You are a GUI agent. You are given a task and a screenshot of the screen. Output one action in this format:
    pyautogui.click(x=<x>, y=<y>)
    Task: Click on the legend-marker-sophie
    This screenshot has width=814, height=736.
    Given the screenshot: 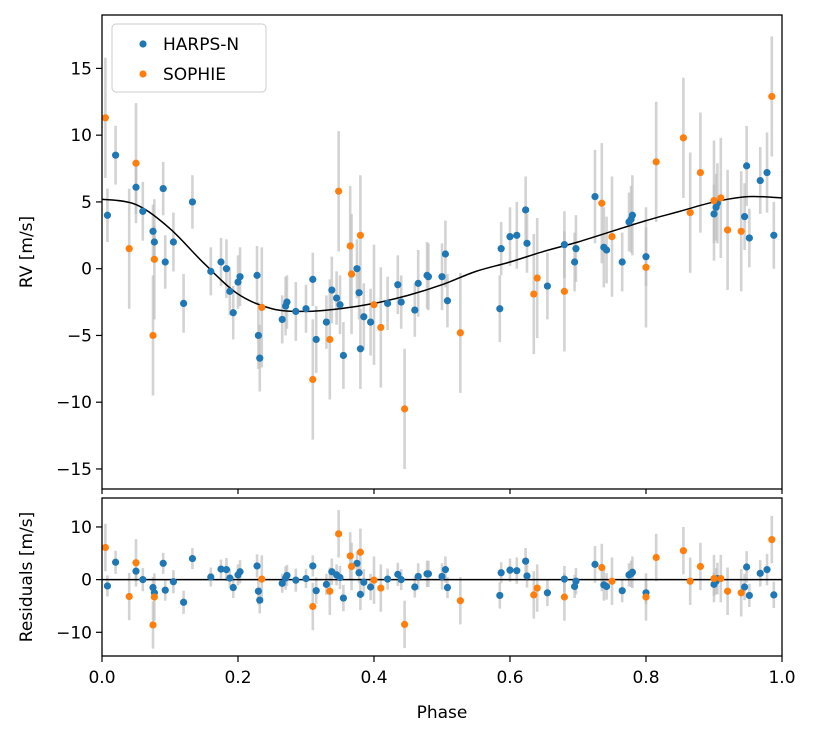 What is the action you would take?
    pyautogui.click(x=143, y=74)
    